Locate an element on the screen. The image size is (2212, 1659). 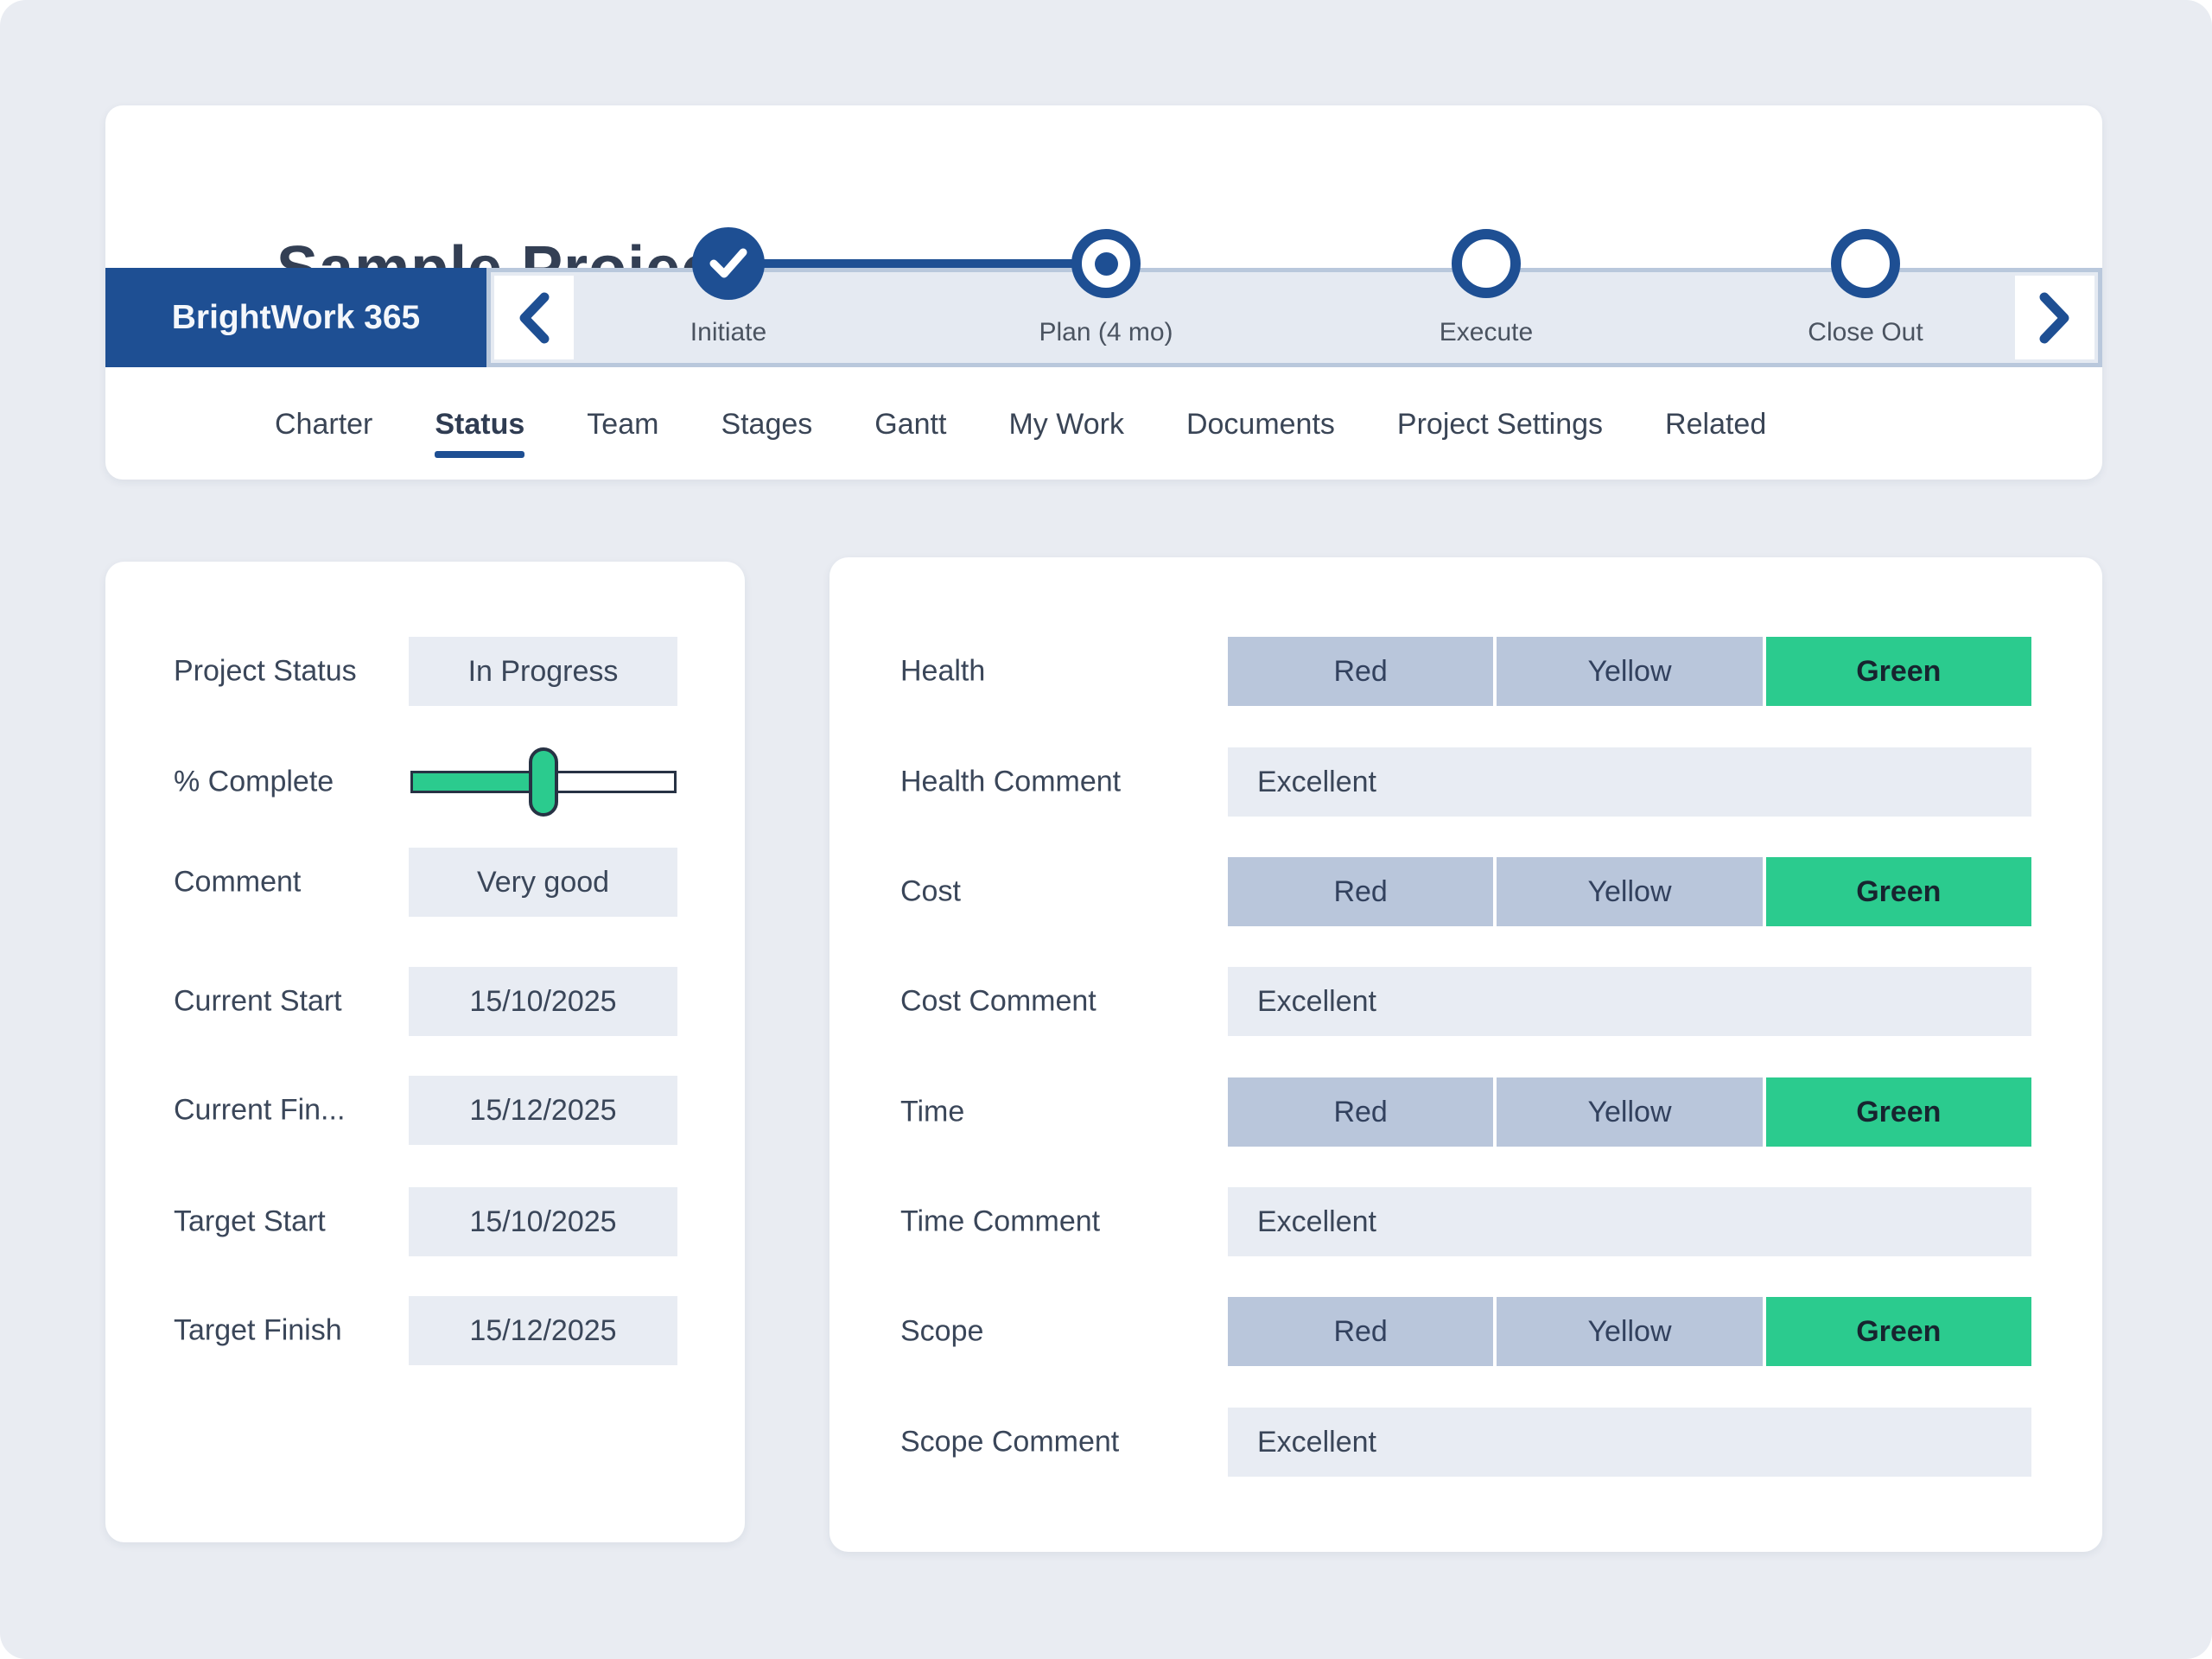
tab-label: Stages is located at coordinates (767, 424).